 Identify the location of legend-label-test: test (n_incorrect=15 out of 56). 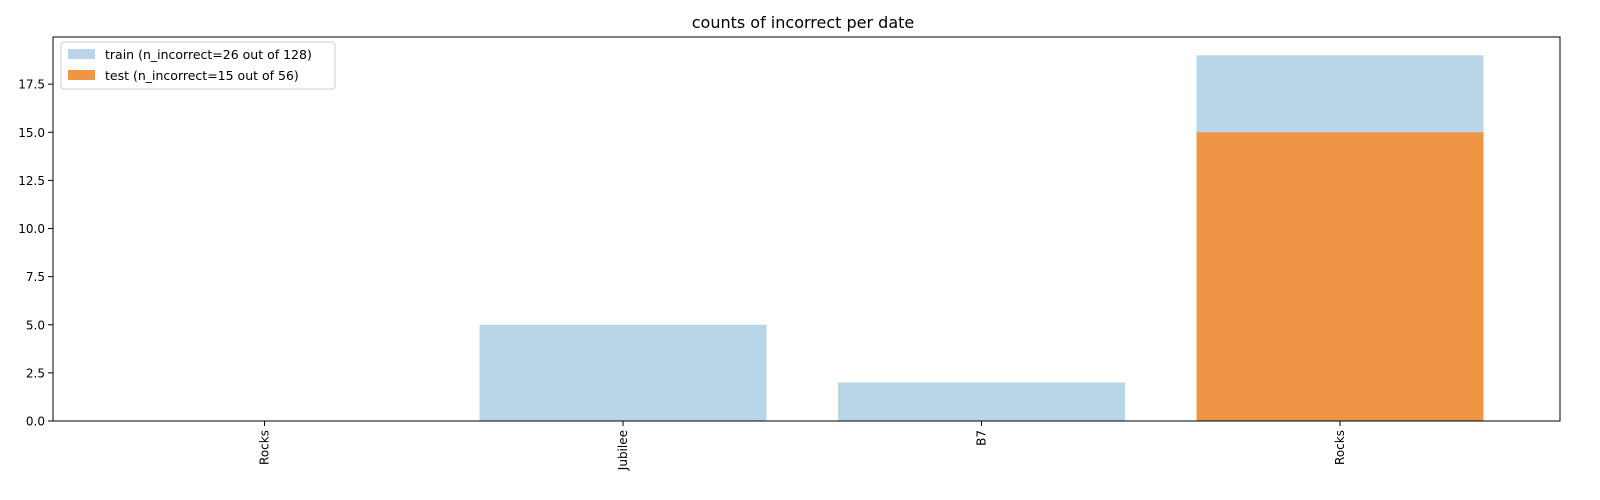
(202, 75).